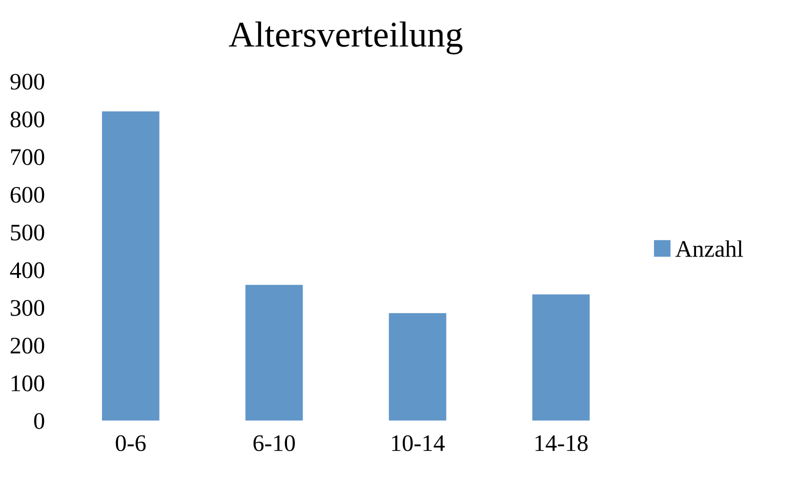 This screenshot has height=478, width=786. What do you see at coordinates (562, 443) in the screenshot?
I see `x-tick-label: 14-18` at bounding box center [562, 443].